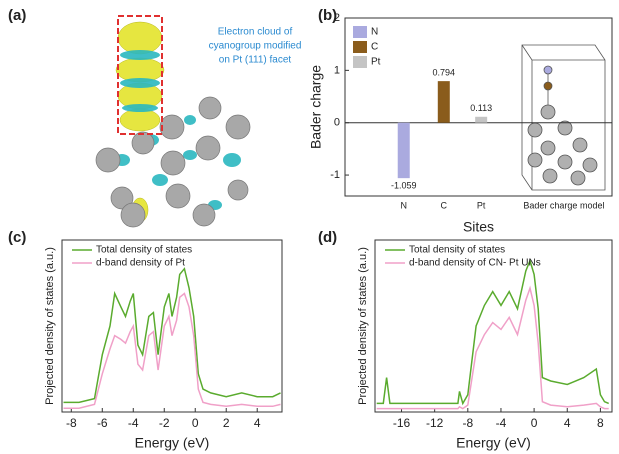 This screenshot has height=454, width=619. I want to click on y-tick-label: -1, so click(335, 175).